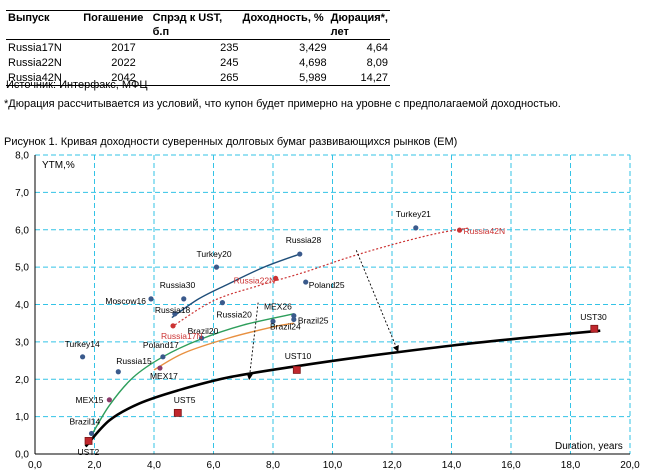  What do you see at coordinates (313, 77) in the screenshot?
I see `cell-yield: 5,989` at bounding box center [313, 77].